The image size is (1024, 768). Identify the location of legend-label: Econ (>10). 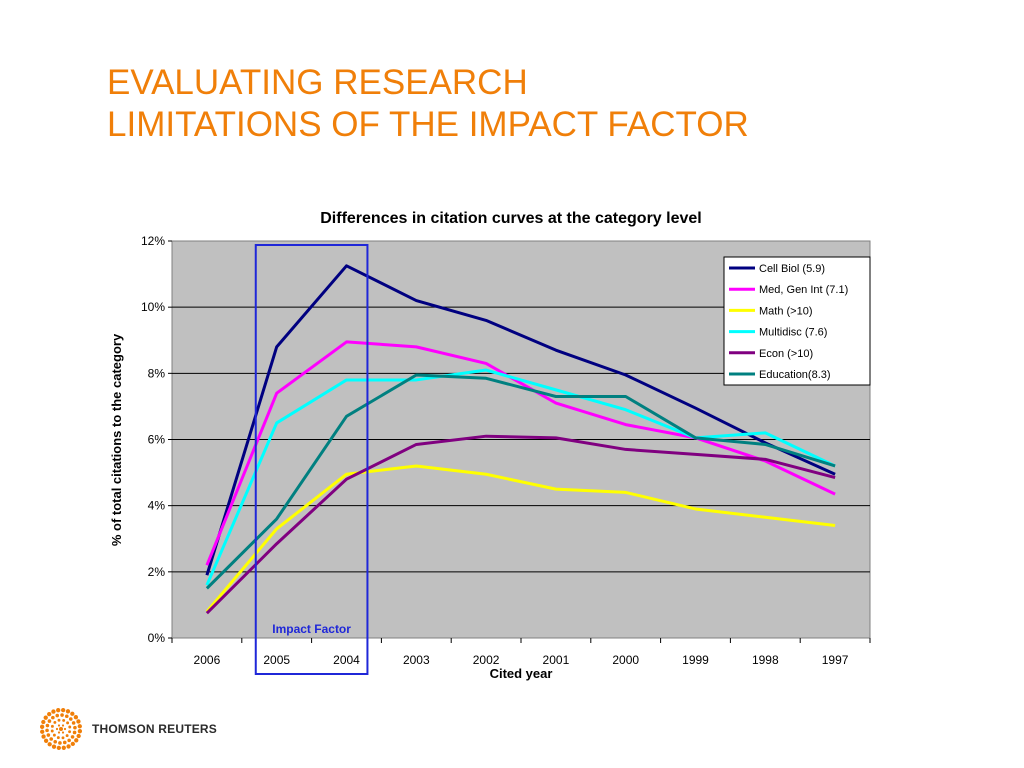
(786, 354).